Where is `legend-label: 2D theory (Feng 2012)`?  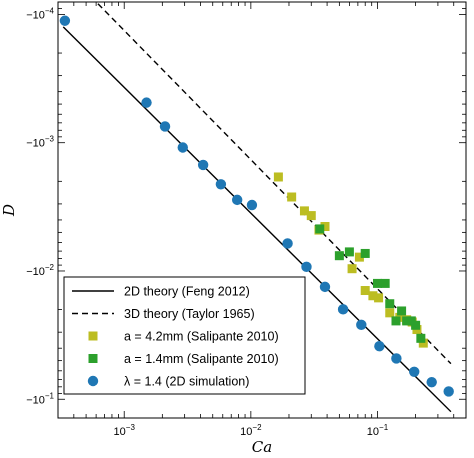
legend-label: 2D theory (Feng 2012) is located at coordinates (187, 292).